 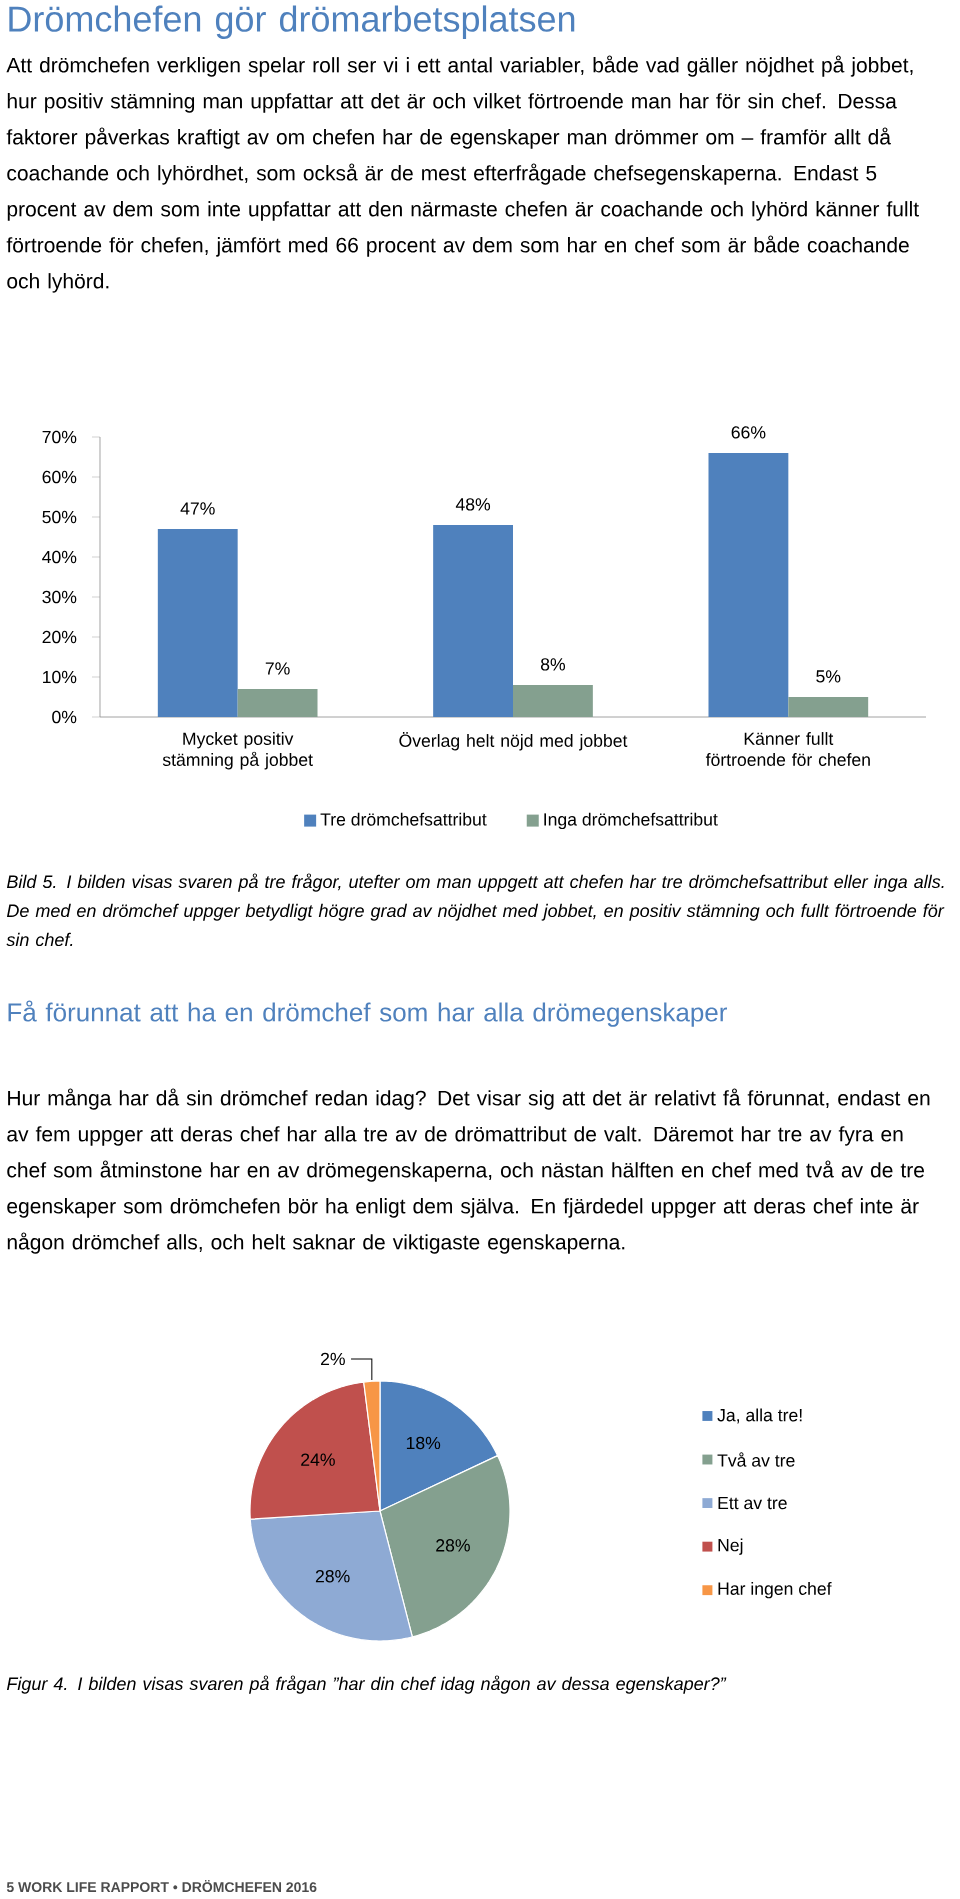 I want to click on legend-label: Ett av tre, so click(x=752, y=1503).